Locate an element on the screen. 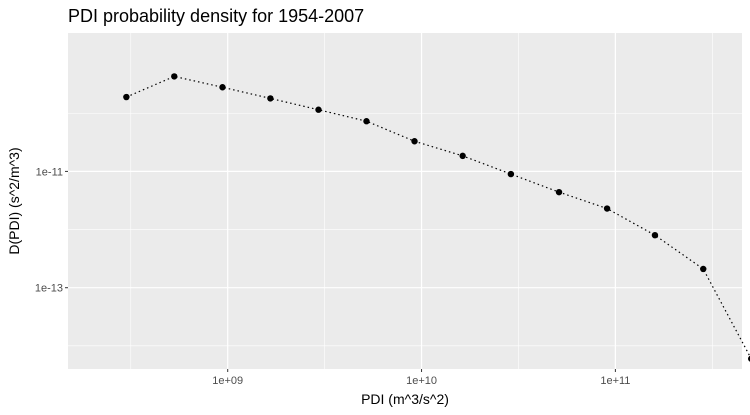 This screenshot has width=750, height=415. y-axis-title: D(PDI) (s^2/m^3) is located at coordinates (14, 200).